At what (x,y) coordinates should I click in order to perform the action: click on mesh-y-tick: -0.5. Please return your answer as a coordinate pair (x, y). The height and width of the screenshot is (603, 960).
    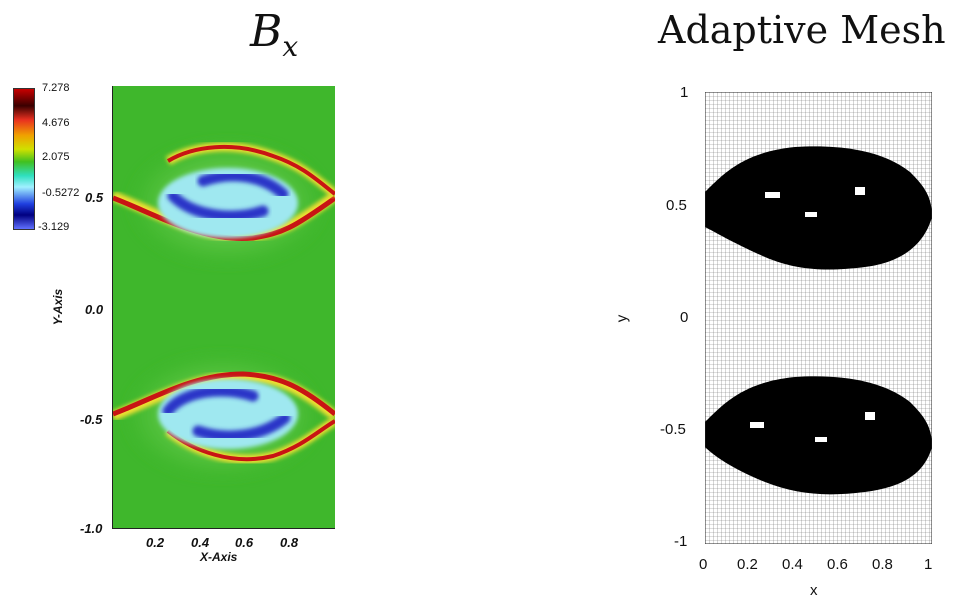
    Looking at the image, I should click on (673, 429).